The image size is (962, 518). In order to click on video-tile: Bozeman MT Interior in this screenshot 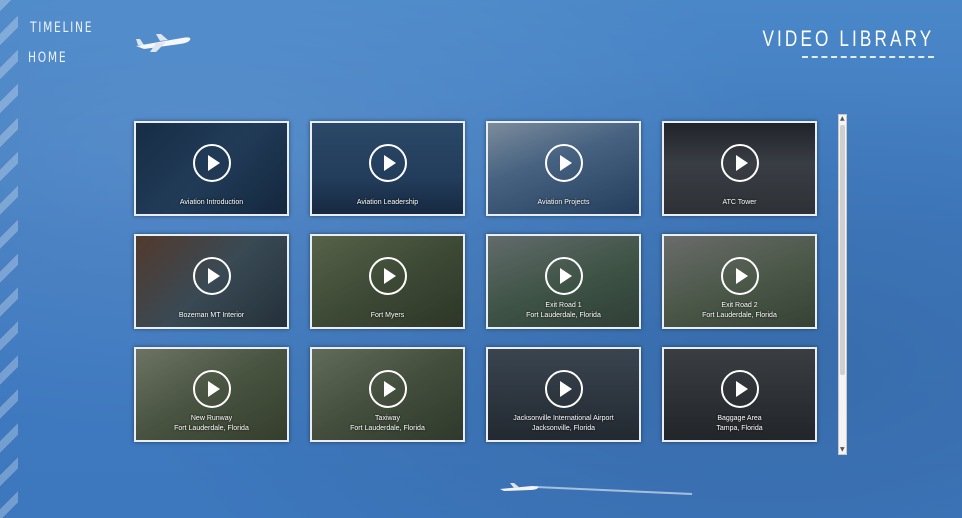, I will do `click(211, 281)`.